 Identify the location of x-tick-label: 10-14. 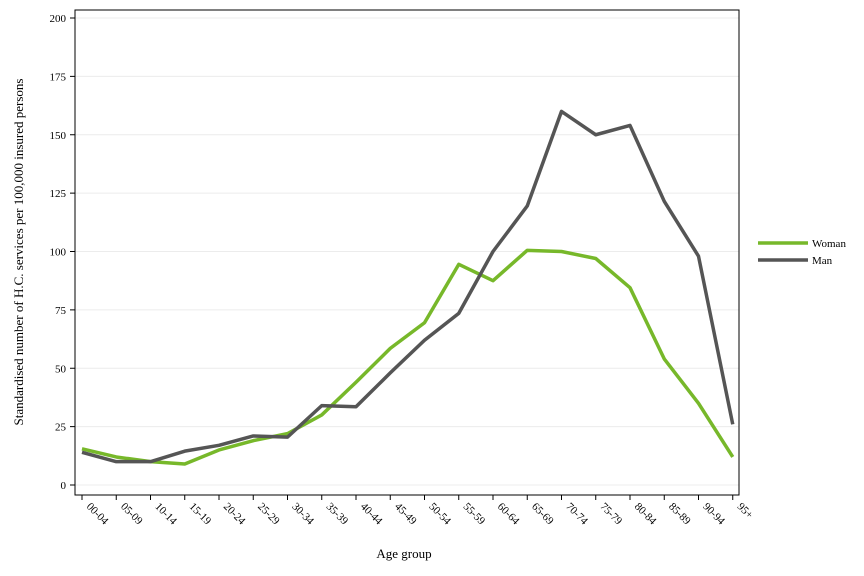
(165, 514).